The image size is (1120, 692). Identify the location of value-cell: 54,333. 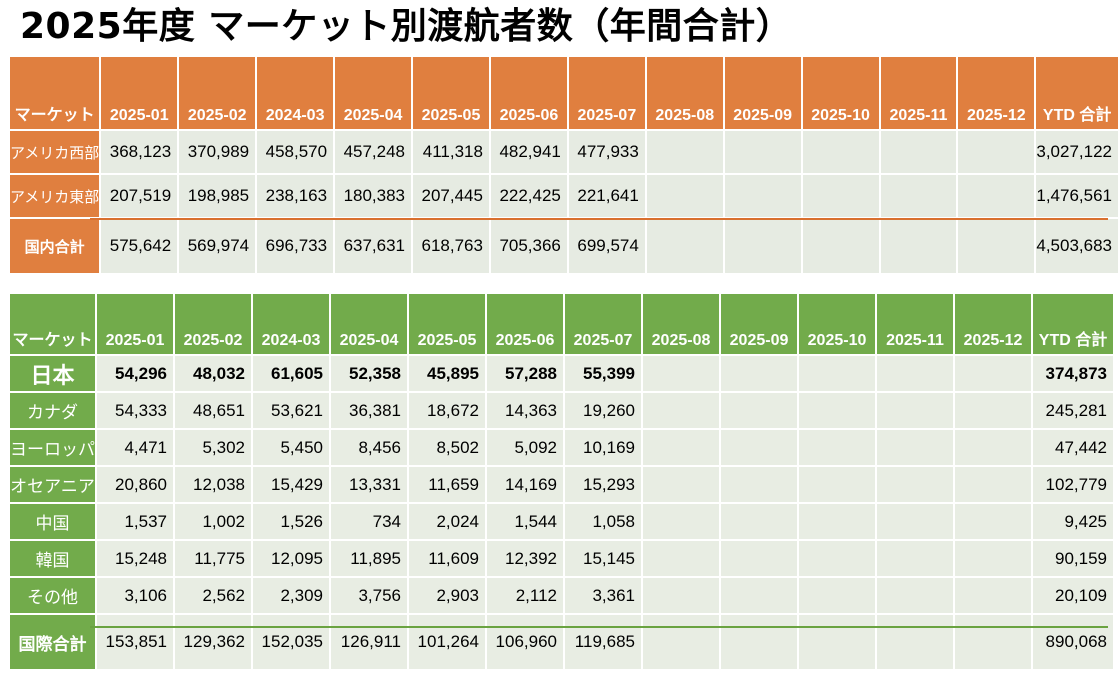
(135, 410).